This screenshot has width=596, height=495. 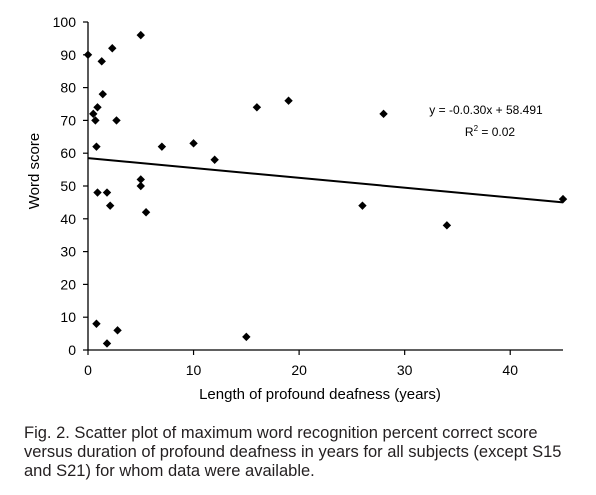 What do you see at coordinates (194, 370) in the screenshot?
I see `x-tick-label: 10` at bounding box center [194, 370].